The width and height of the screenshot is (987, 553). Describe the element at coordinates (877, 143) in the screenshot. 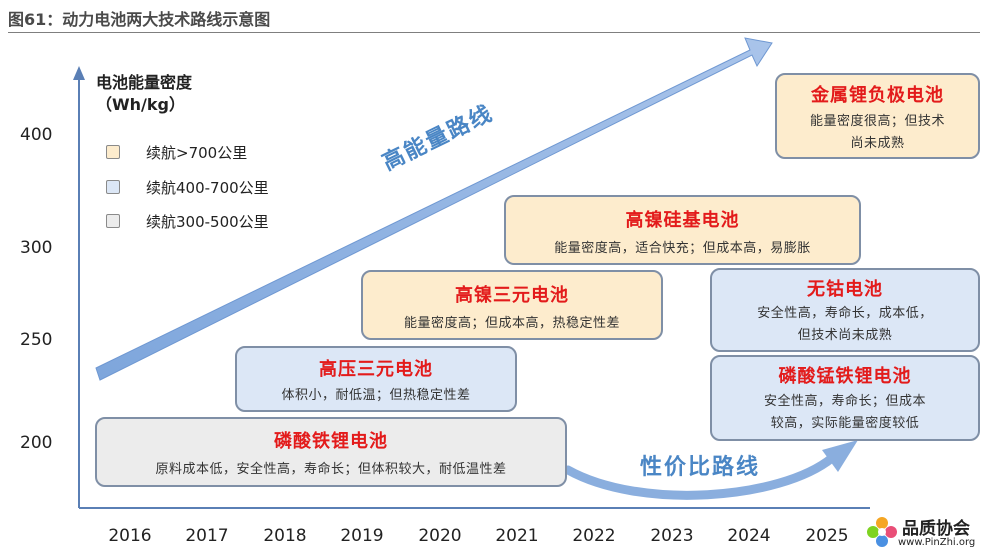

I see `box-desc: 尚未成熟` at that location.